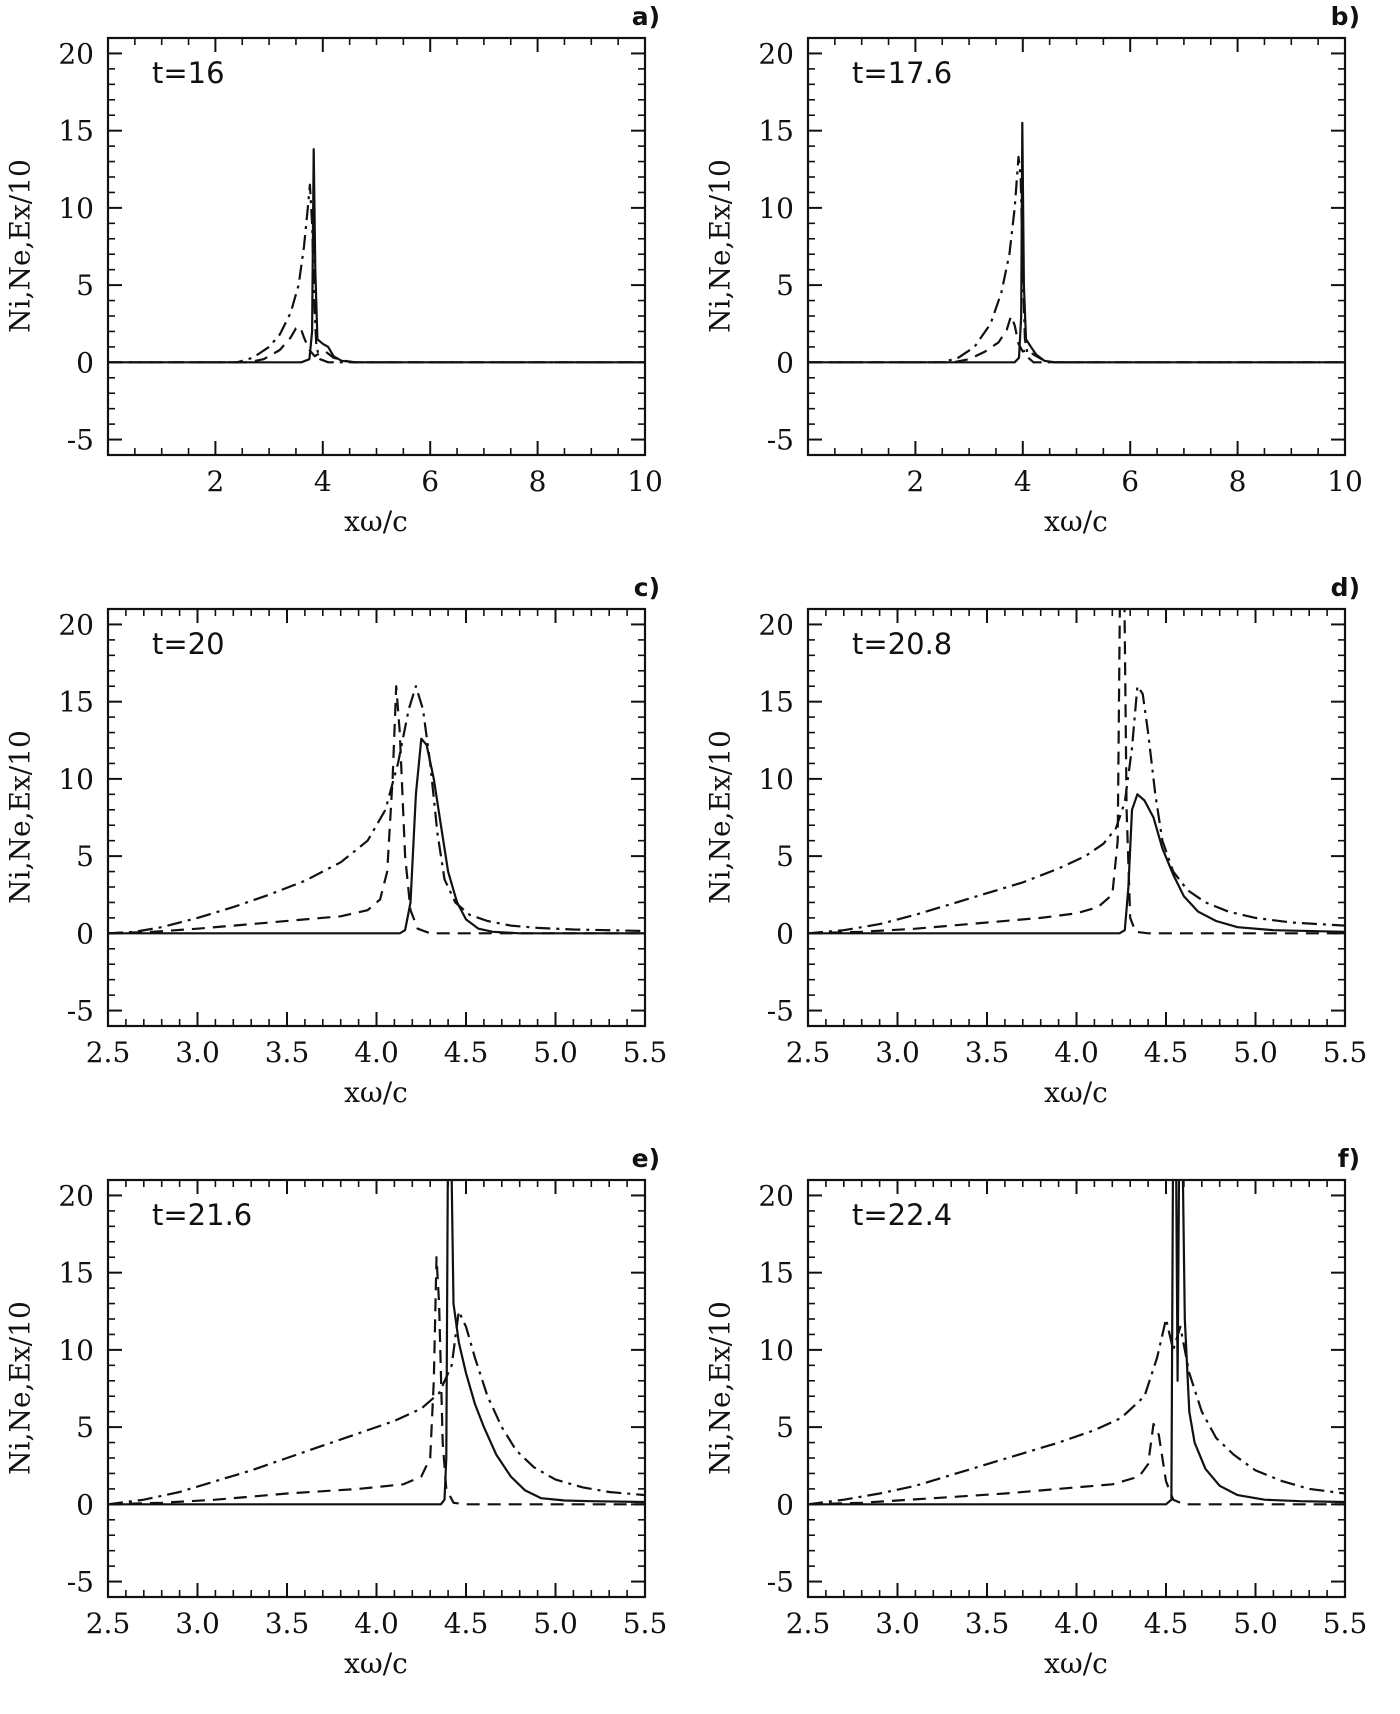  What do you see at coordinates (1062, 1409) in the screenshot?
I see `chart-canvas-f: 2.5 3.0 3.5 4.0 4.5 5.0 5.5 -5 0 5 10 15 20` at bounding box center [1062, 1409].